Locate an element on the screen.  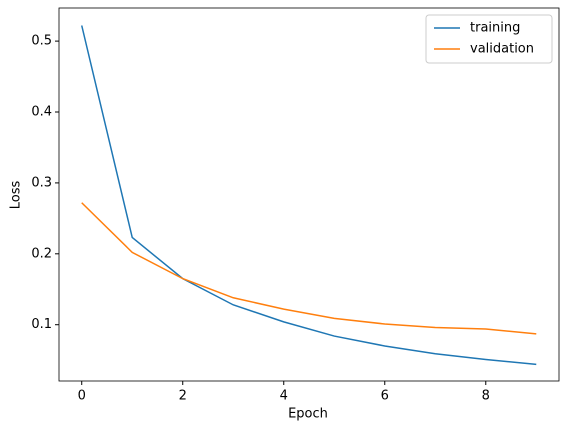
x-tick-label: 2 is located at coordinates (183, 396).